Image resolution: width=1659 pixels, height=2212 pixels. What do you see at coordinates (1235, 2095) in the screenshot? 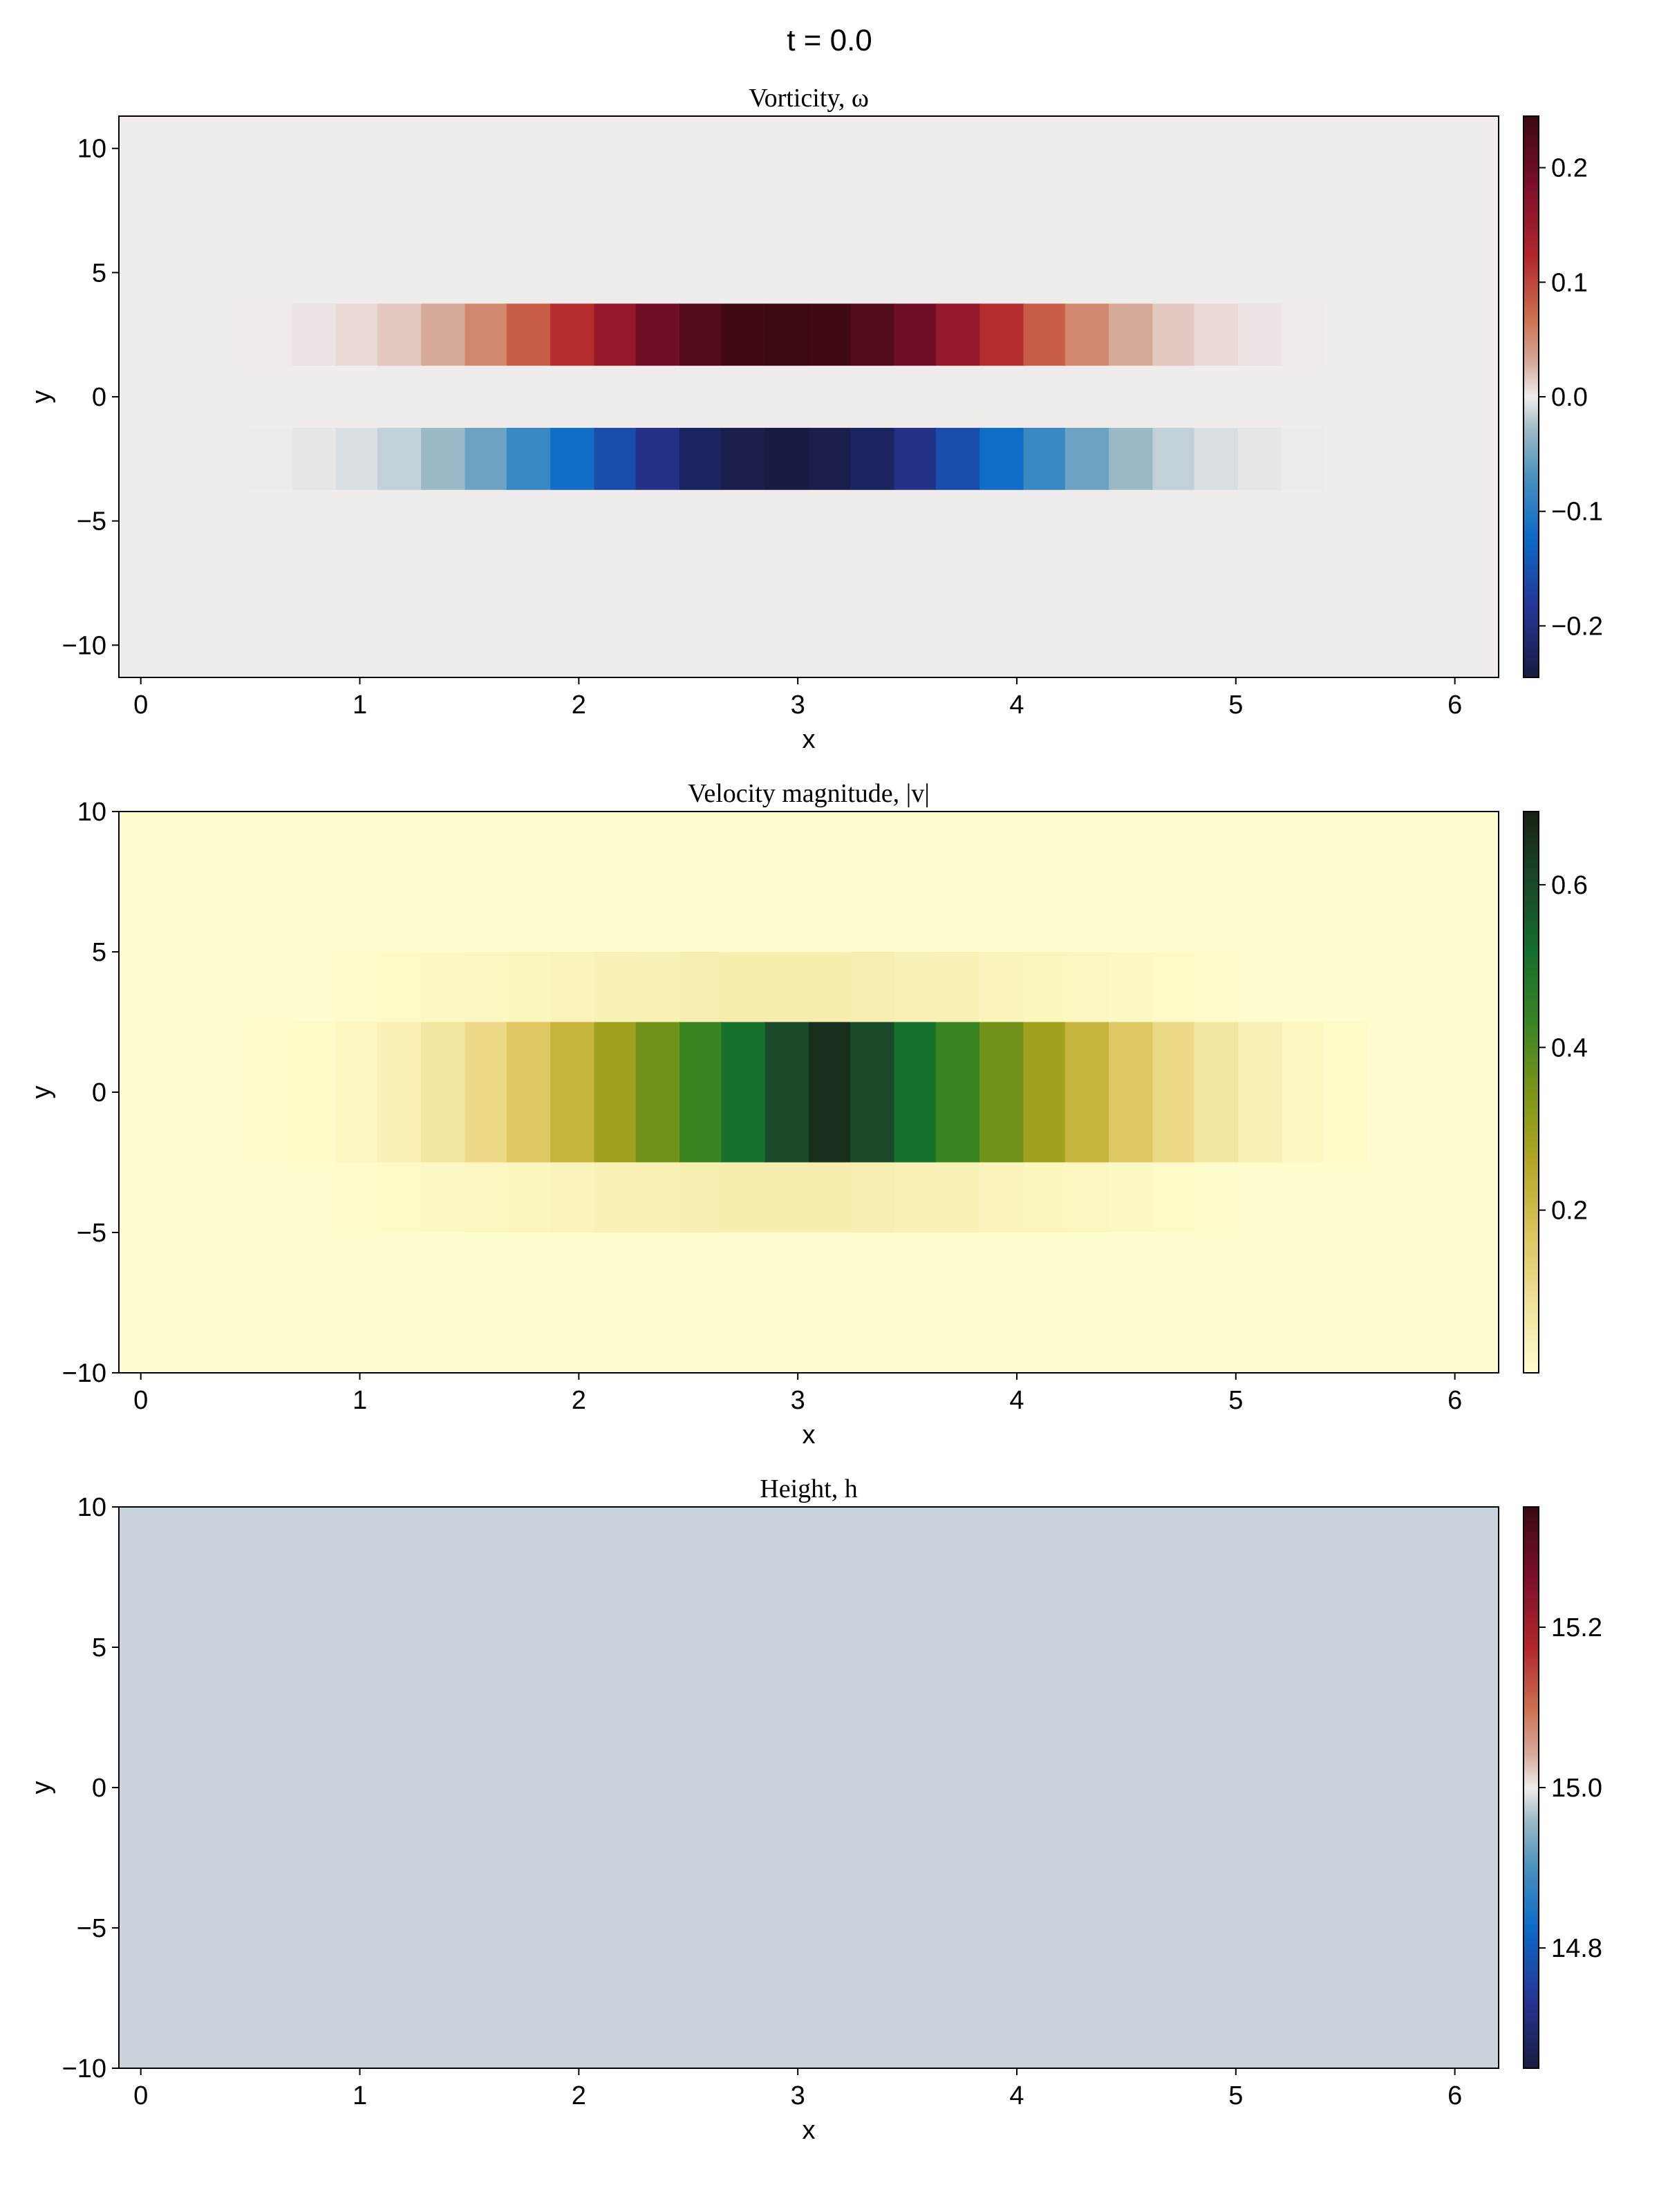
I see `x-tick-label: 5` at bounding box center [1235, 2095].